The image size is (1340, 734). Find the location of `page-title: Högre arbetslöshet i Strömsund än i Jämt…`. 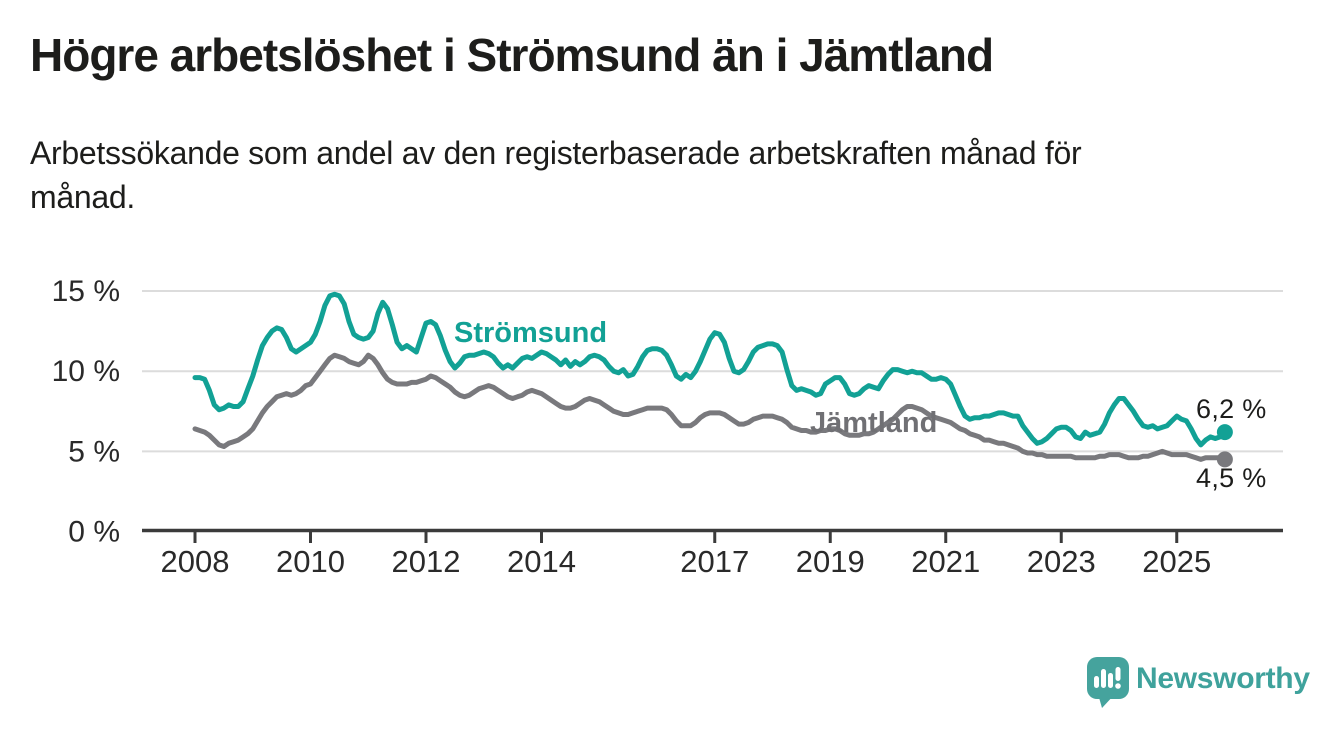

page-title: Högre arbetslöshet i Strömsund än i Jämt… is located at coordinates (512, 55).